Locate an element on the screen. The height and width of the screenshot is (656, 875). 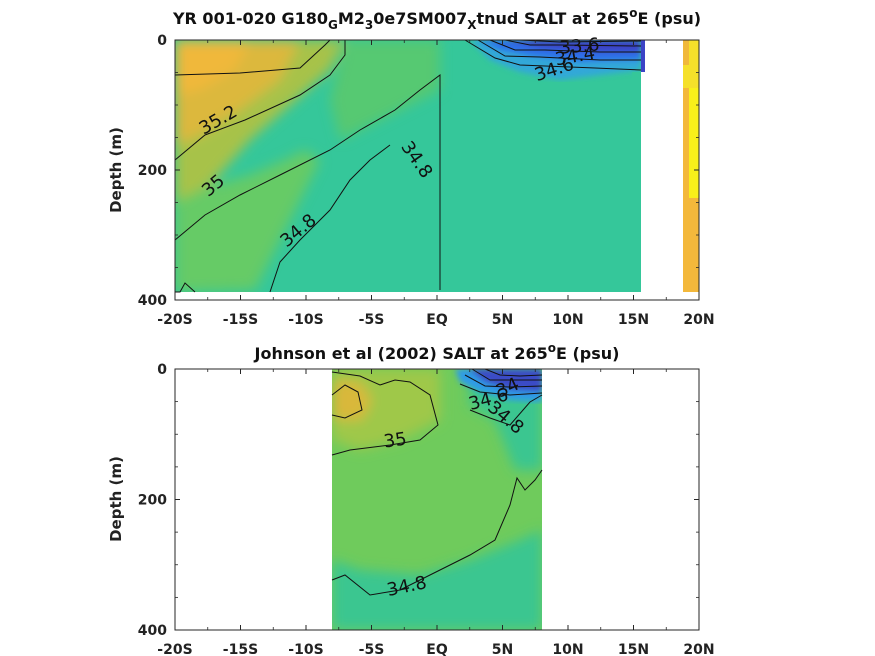
chart-bottom-contours is located at coordinates (437, 482).